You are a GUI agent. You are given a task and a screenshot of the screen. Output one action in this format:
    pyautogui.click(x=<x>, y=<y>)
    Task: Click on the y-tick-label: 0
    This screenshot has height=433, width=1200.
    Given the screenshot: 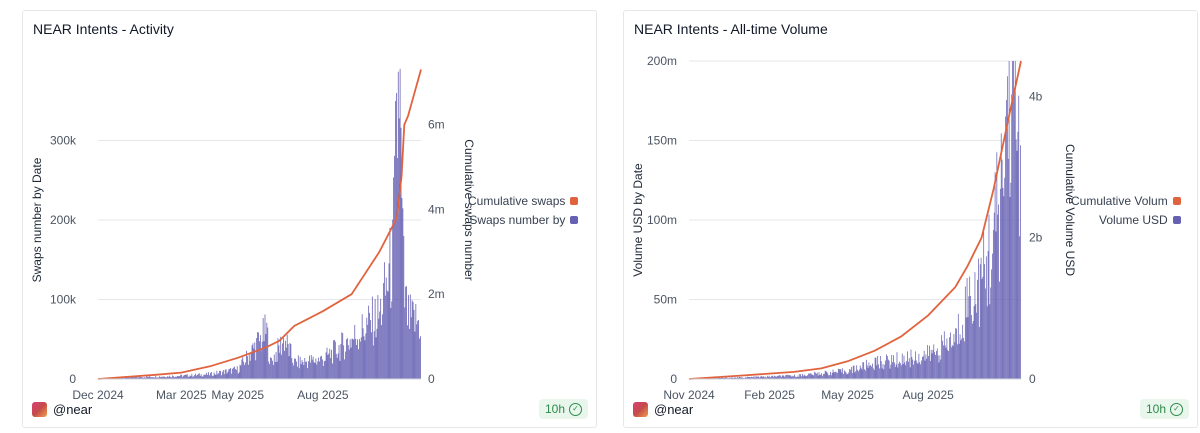 What is the action you would take?
    pyautogui.click(x=72, y=379)
    